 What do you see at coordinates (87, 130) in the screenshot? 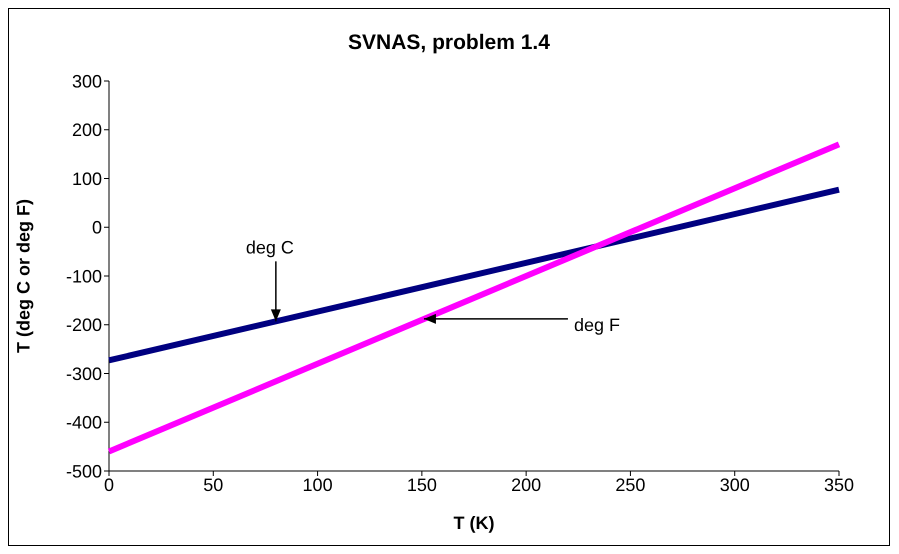
I see `y-tick-label: 200` at bounding box center [87, 130].